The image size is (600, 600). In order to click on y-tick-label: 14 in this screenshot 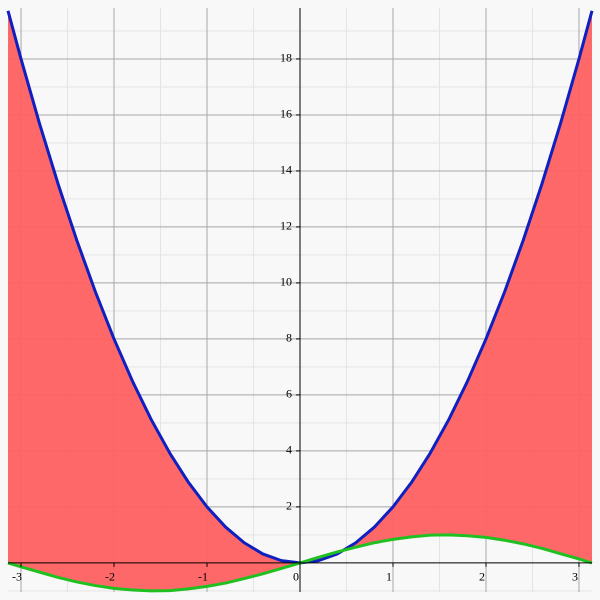, I will do `click(286, 170)`.